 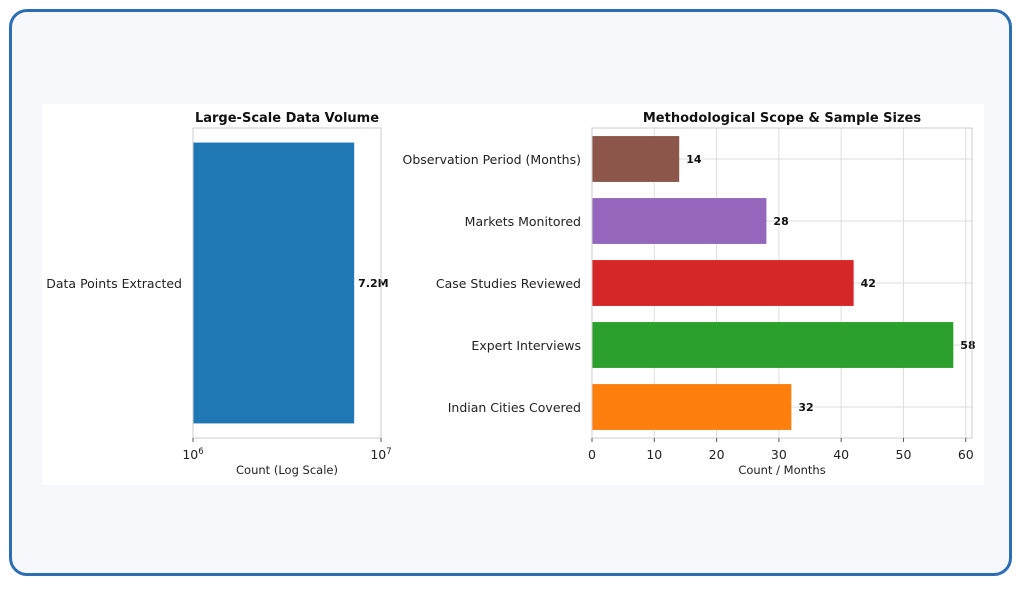 I want to click on right-x-tick-label: 40, so click(x=841, y=454).